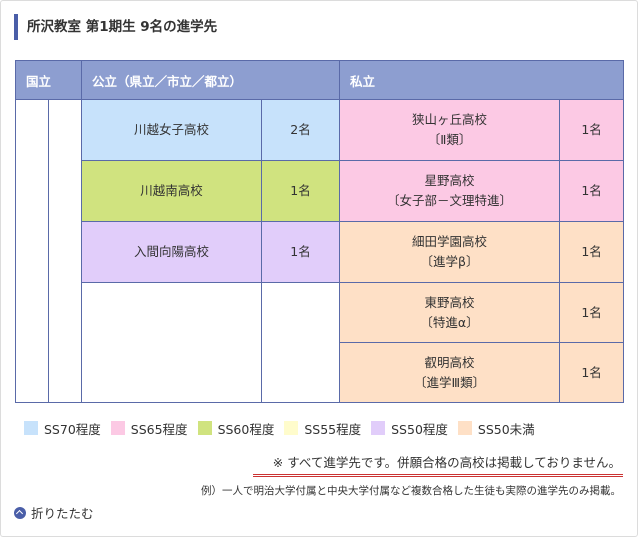 This screenshot has width=638, height=537. Describe the element at coordinates (482, 80) in the screenshot. I see `header-private: 私立` at that location.